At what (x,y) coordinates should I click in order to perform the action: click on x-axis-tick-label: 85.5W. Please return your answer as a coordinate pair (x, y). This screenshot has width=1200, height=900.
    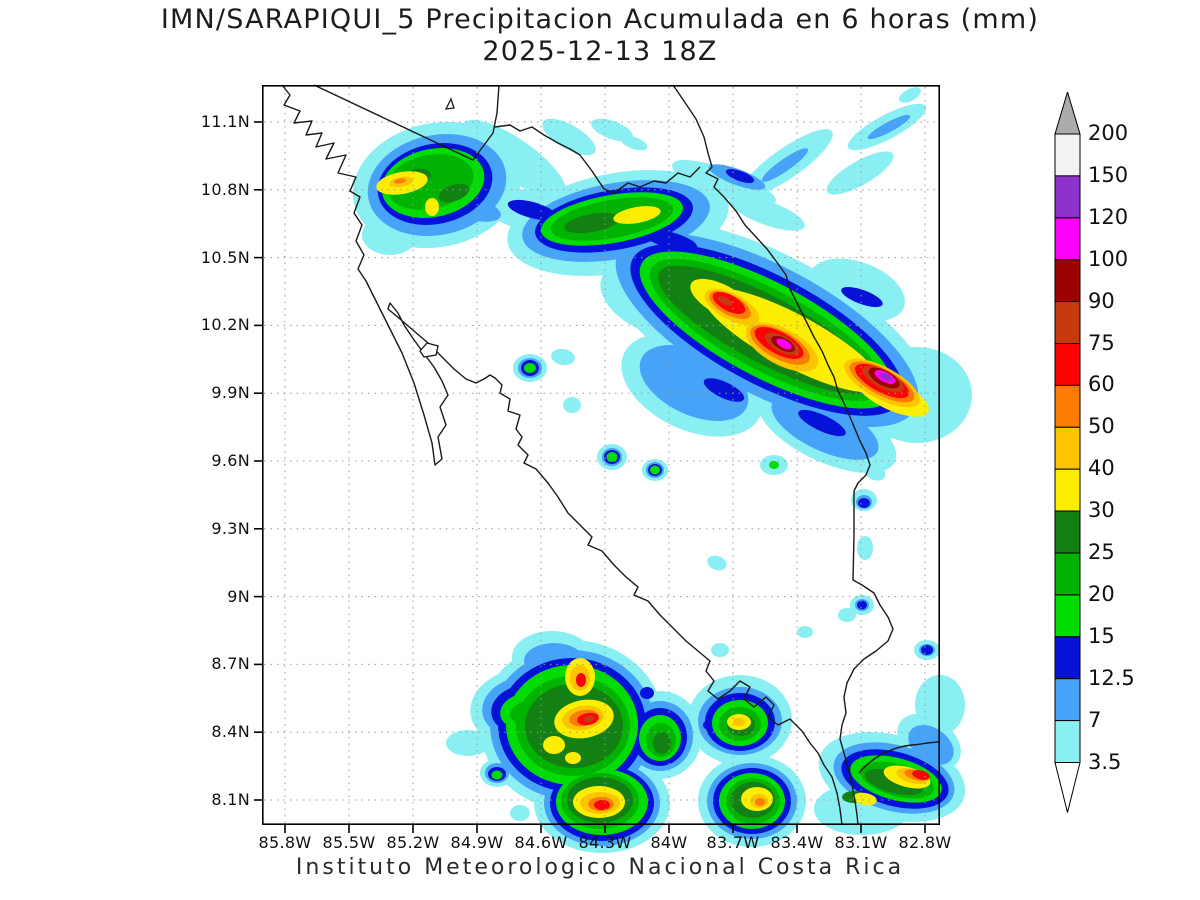
    Looking at the image, I should click on (349, 842).